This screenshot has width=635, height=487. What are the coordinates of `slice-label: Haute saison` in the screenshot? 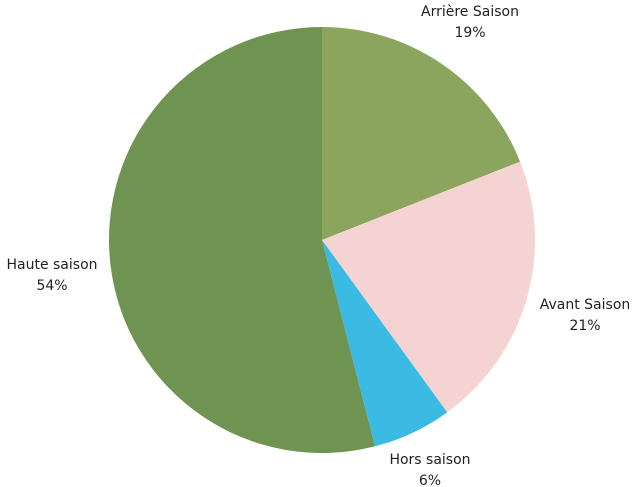 It's located at (51, 265).